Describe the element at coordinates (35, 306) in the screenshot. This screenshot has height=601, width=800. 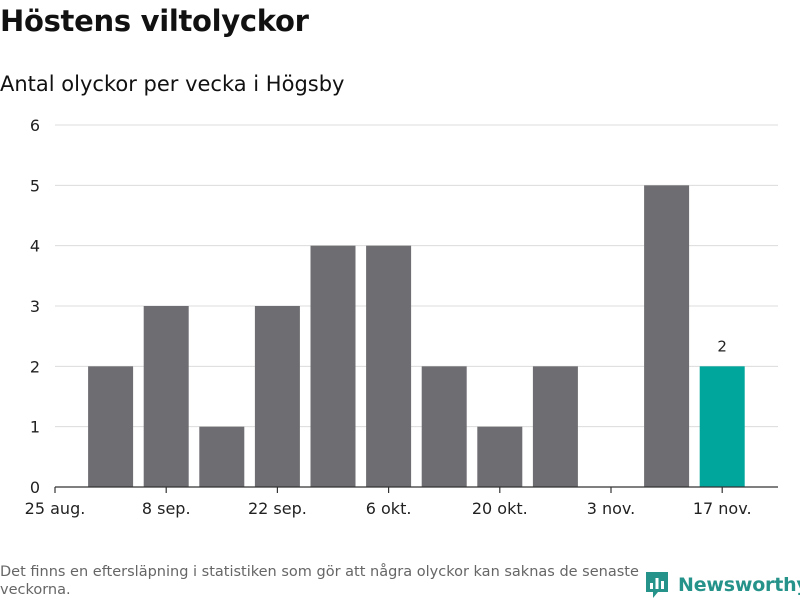
I see `y-tick-label-3: 3` at that location.